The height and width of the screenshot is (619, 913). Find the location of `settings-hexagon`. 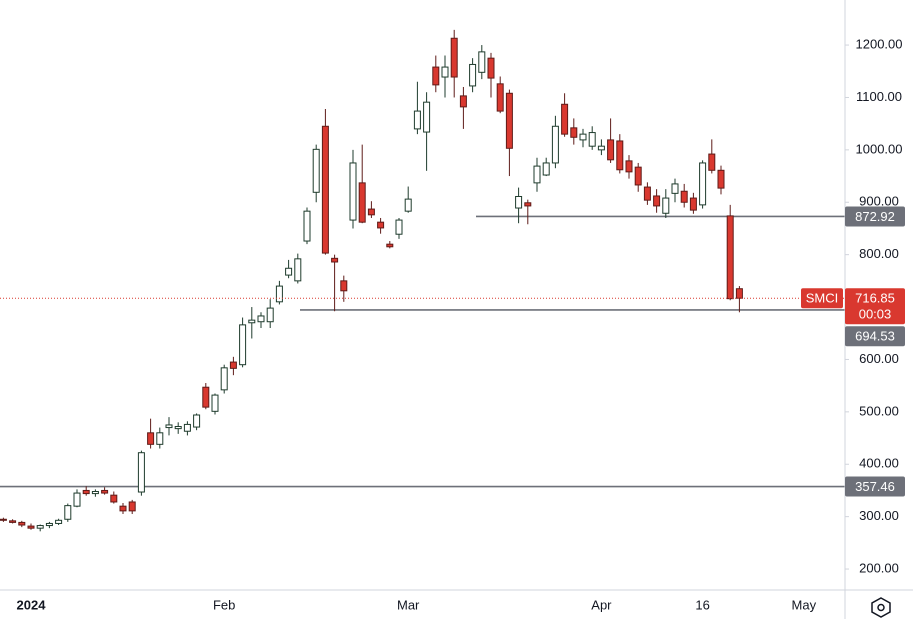

settings-hexagon is located at coordinates (881, 607).